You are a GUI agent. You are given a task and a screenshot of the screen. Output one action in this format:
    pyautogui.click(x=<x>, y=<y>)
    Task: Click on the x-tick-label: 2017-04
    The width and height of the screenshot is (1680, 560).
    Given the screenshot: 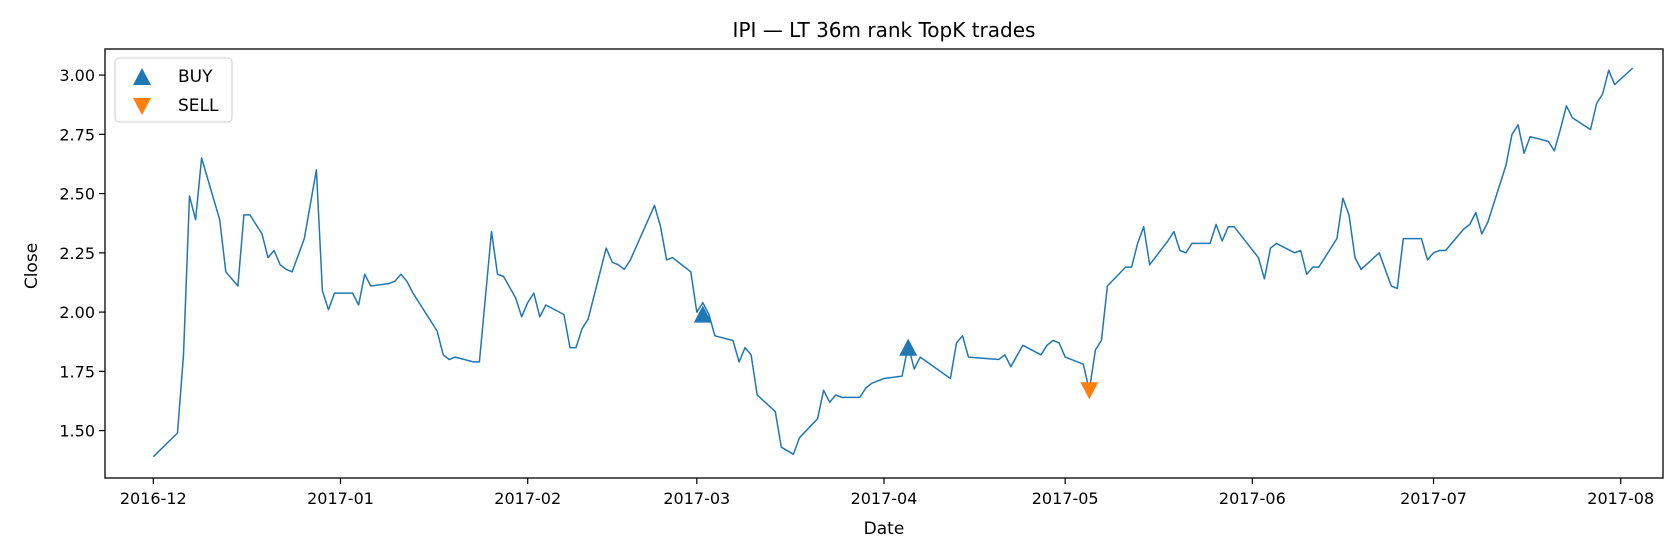 What is the action you would take?
    pyautogui.click(x=884, y=498)
    